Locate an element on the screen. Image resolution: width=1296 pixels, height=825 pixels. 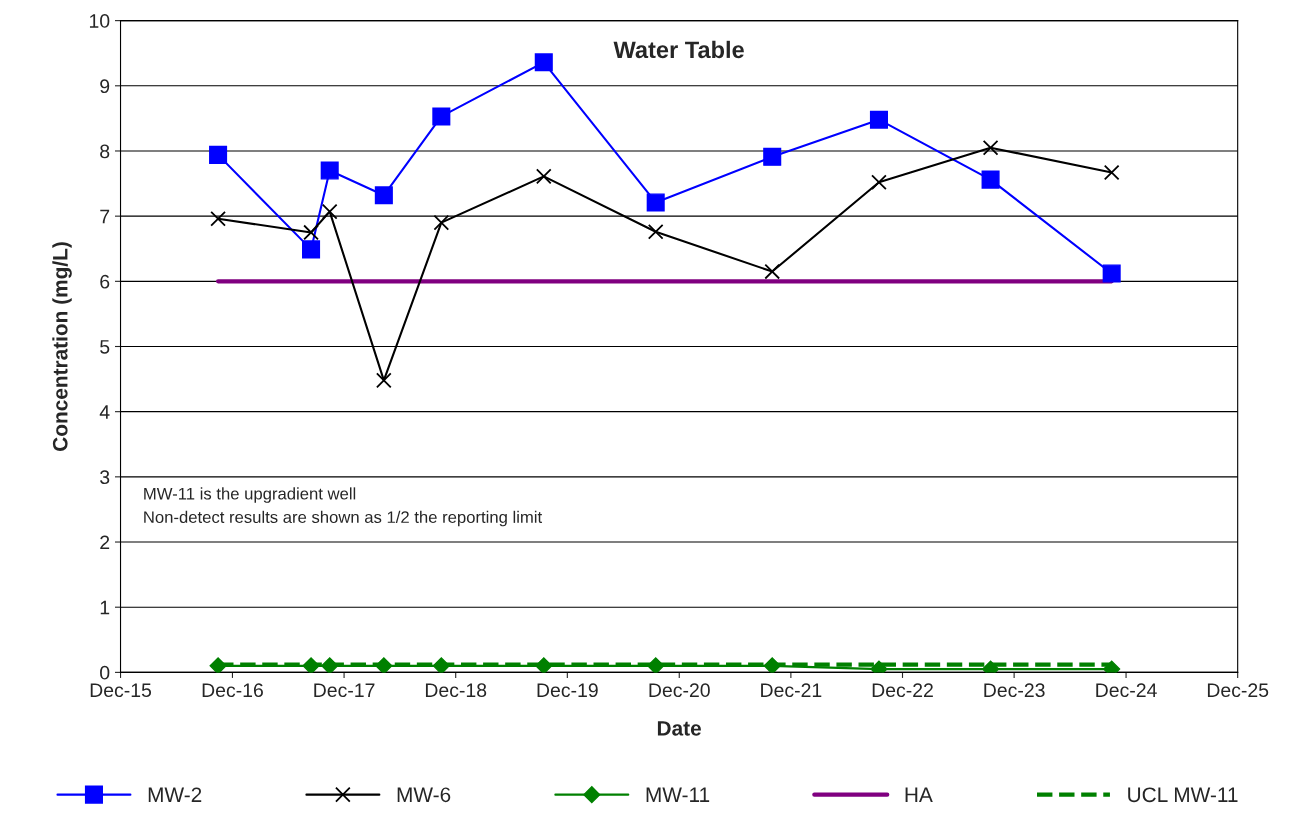
y-axis-title: Concentration (mg/L) is located at coordinates (62, 346).